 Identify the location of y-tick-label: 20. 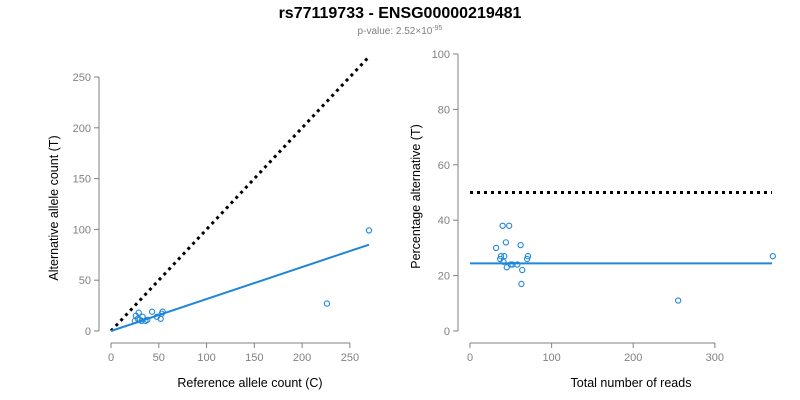
(444, 277).